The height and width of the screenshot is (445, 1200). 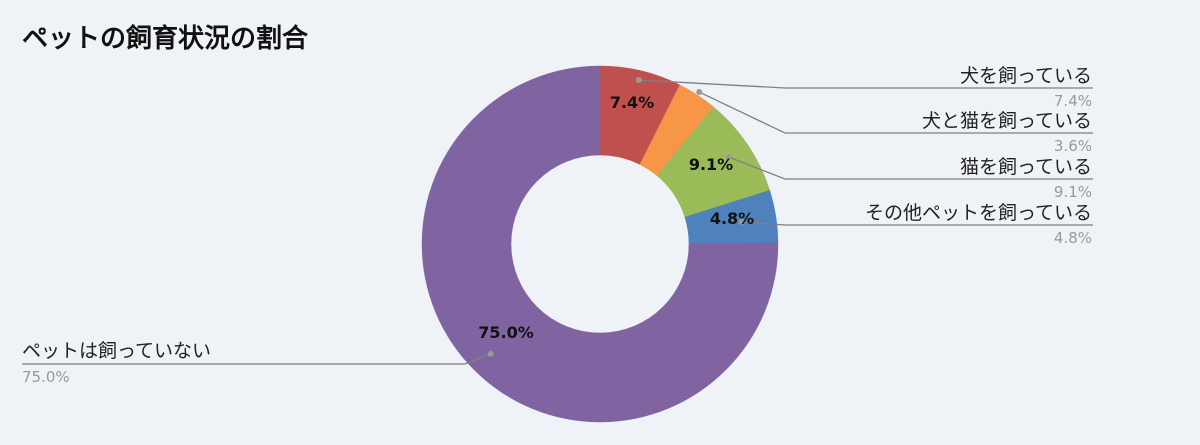 I want to click on callout-value: 7.4%, so click(x=1073, y=101).